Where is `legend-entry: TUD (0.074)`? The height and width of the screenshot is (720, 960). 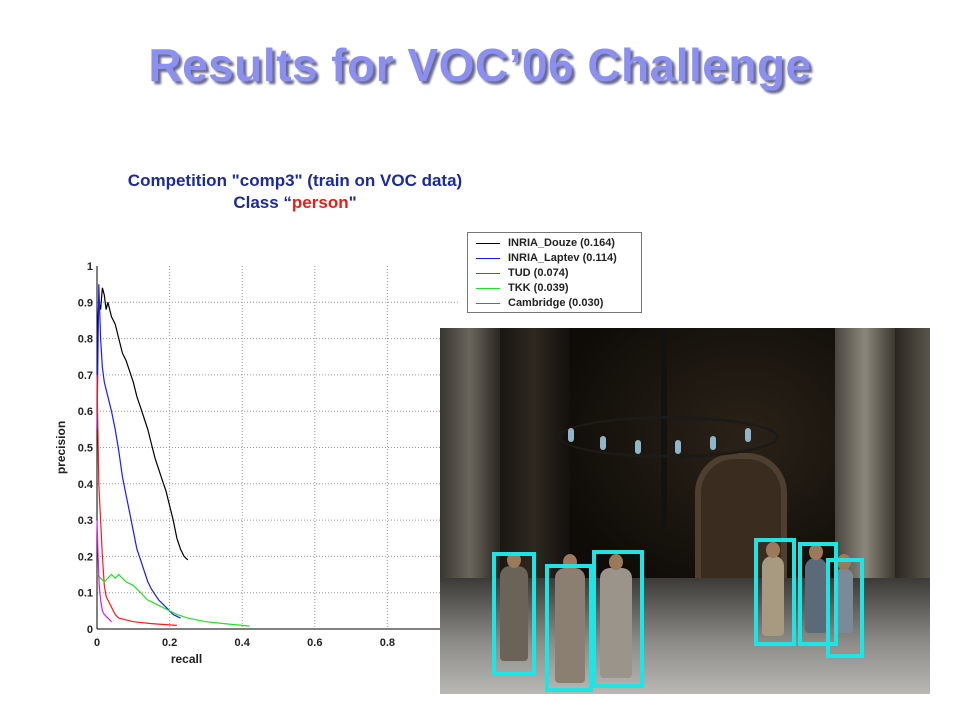
legend-entry: TUD (0.074) is located at coordinates (554, 273).